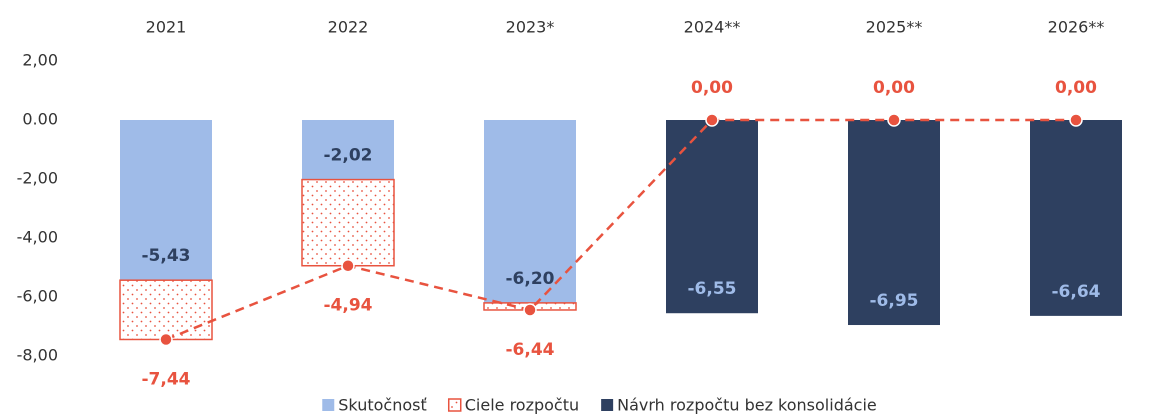 Image resolution: width=1159 pixels, height=417 pixels. Describe the element at coordinates (166, 27) in the screenshot. I see `x-tick-label: 2021` at that location.